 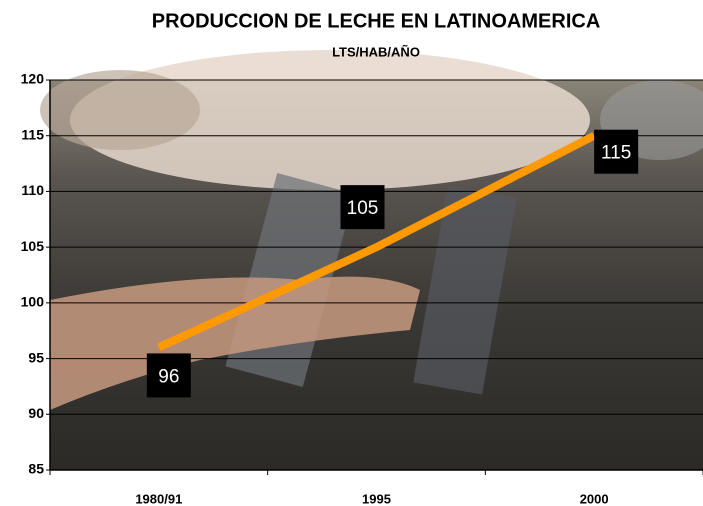 I want to click on y-tick-label: 115, so click(x=32, y=134).